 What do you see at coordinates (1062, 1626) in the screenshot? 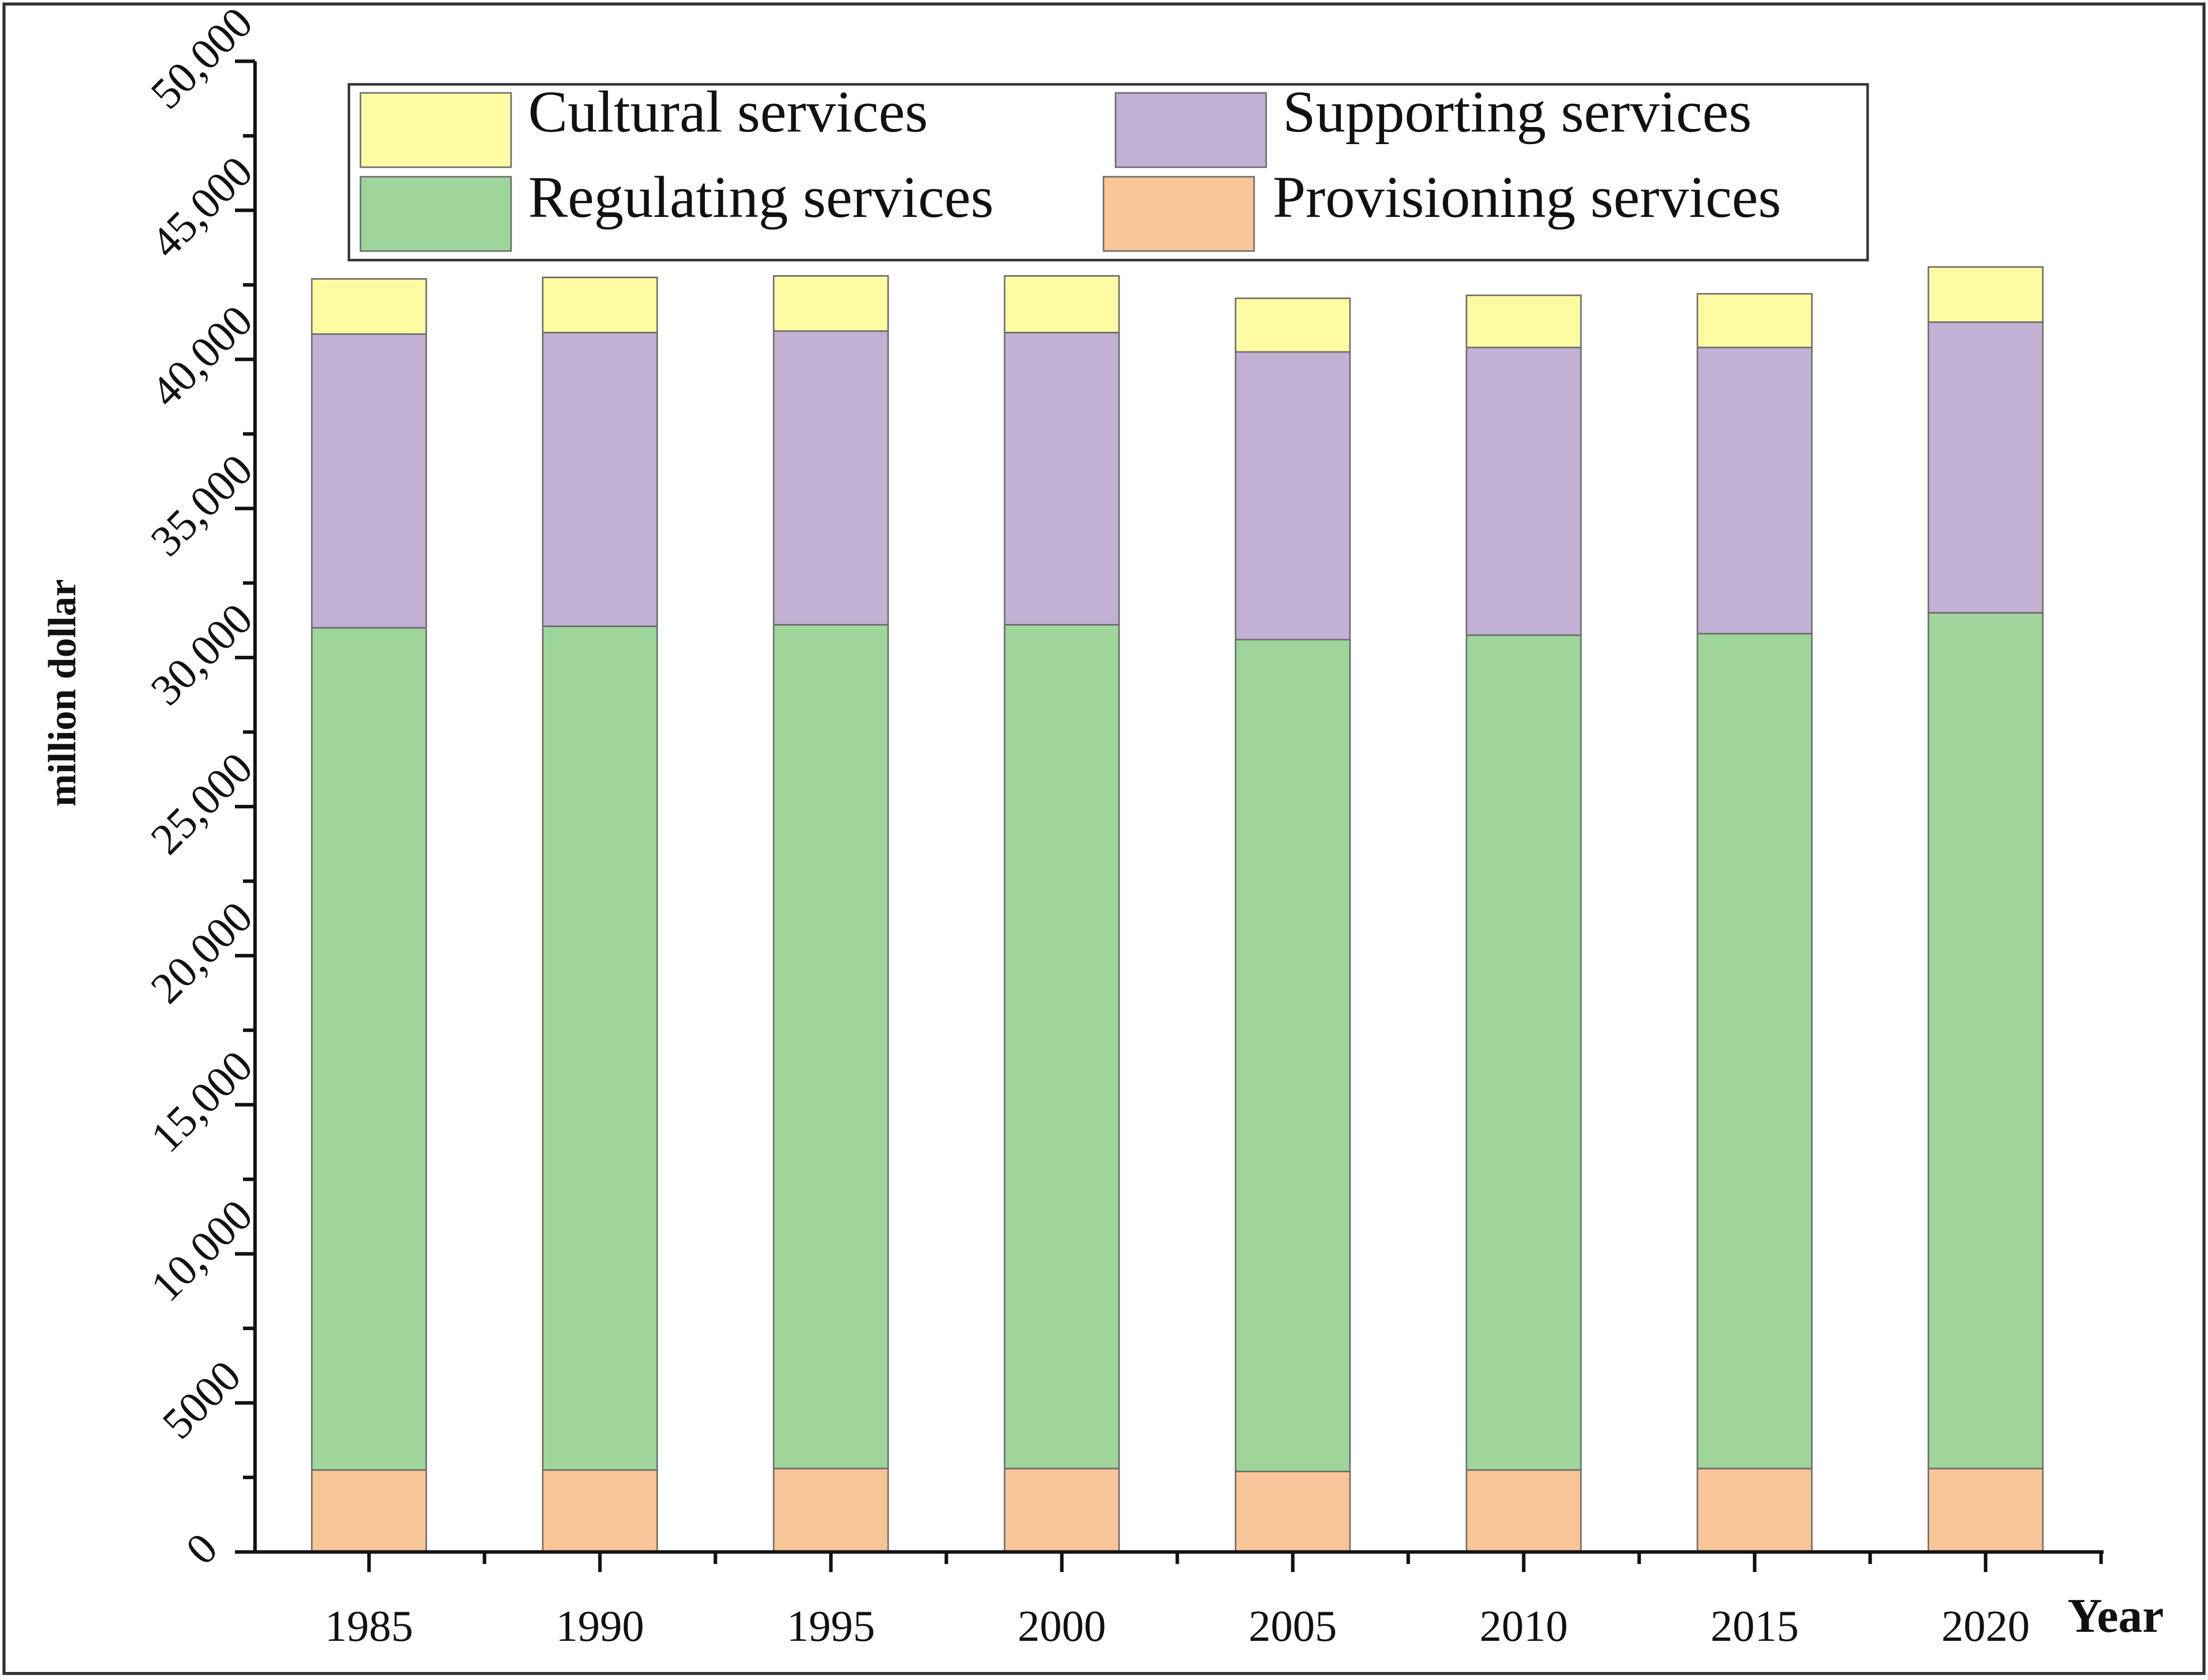
I see `x-tick-label: 2000` at bounding box center [1062, 1626].